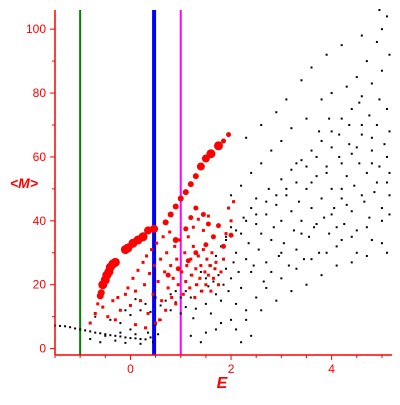  I want to click on y-tick-label: 80, so click(40, 93).